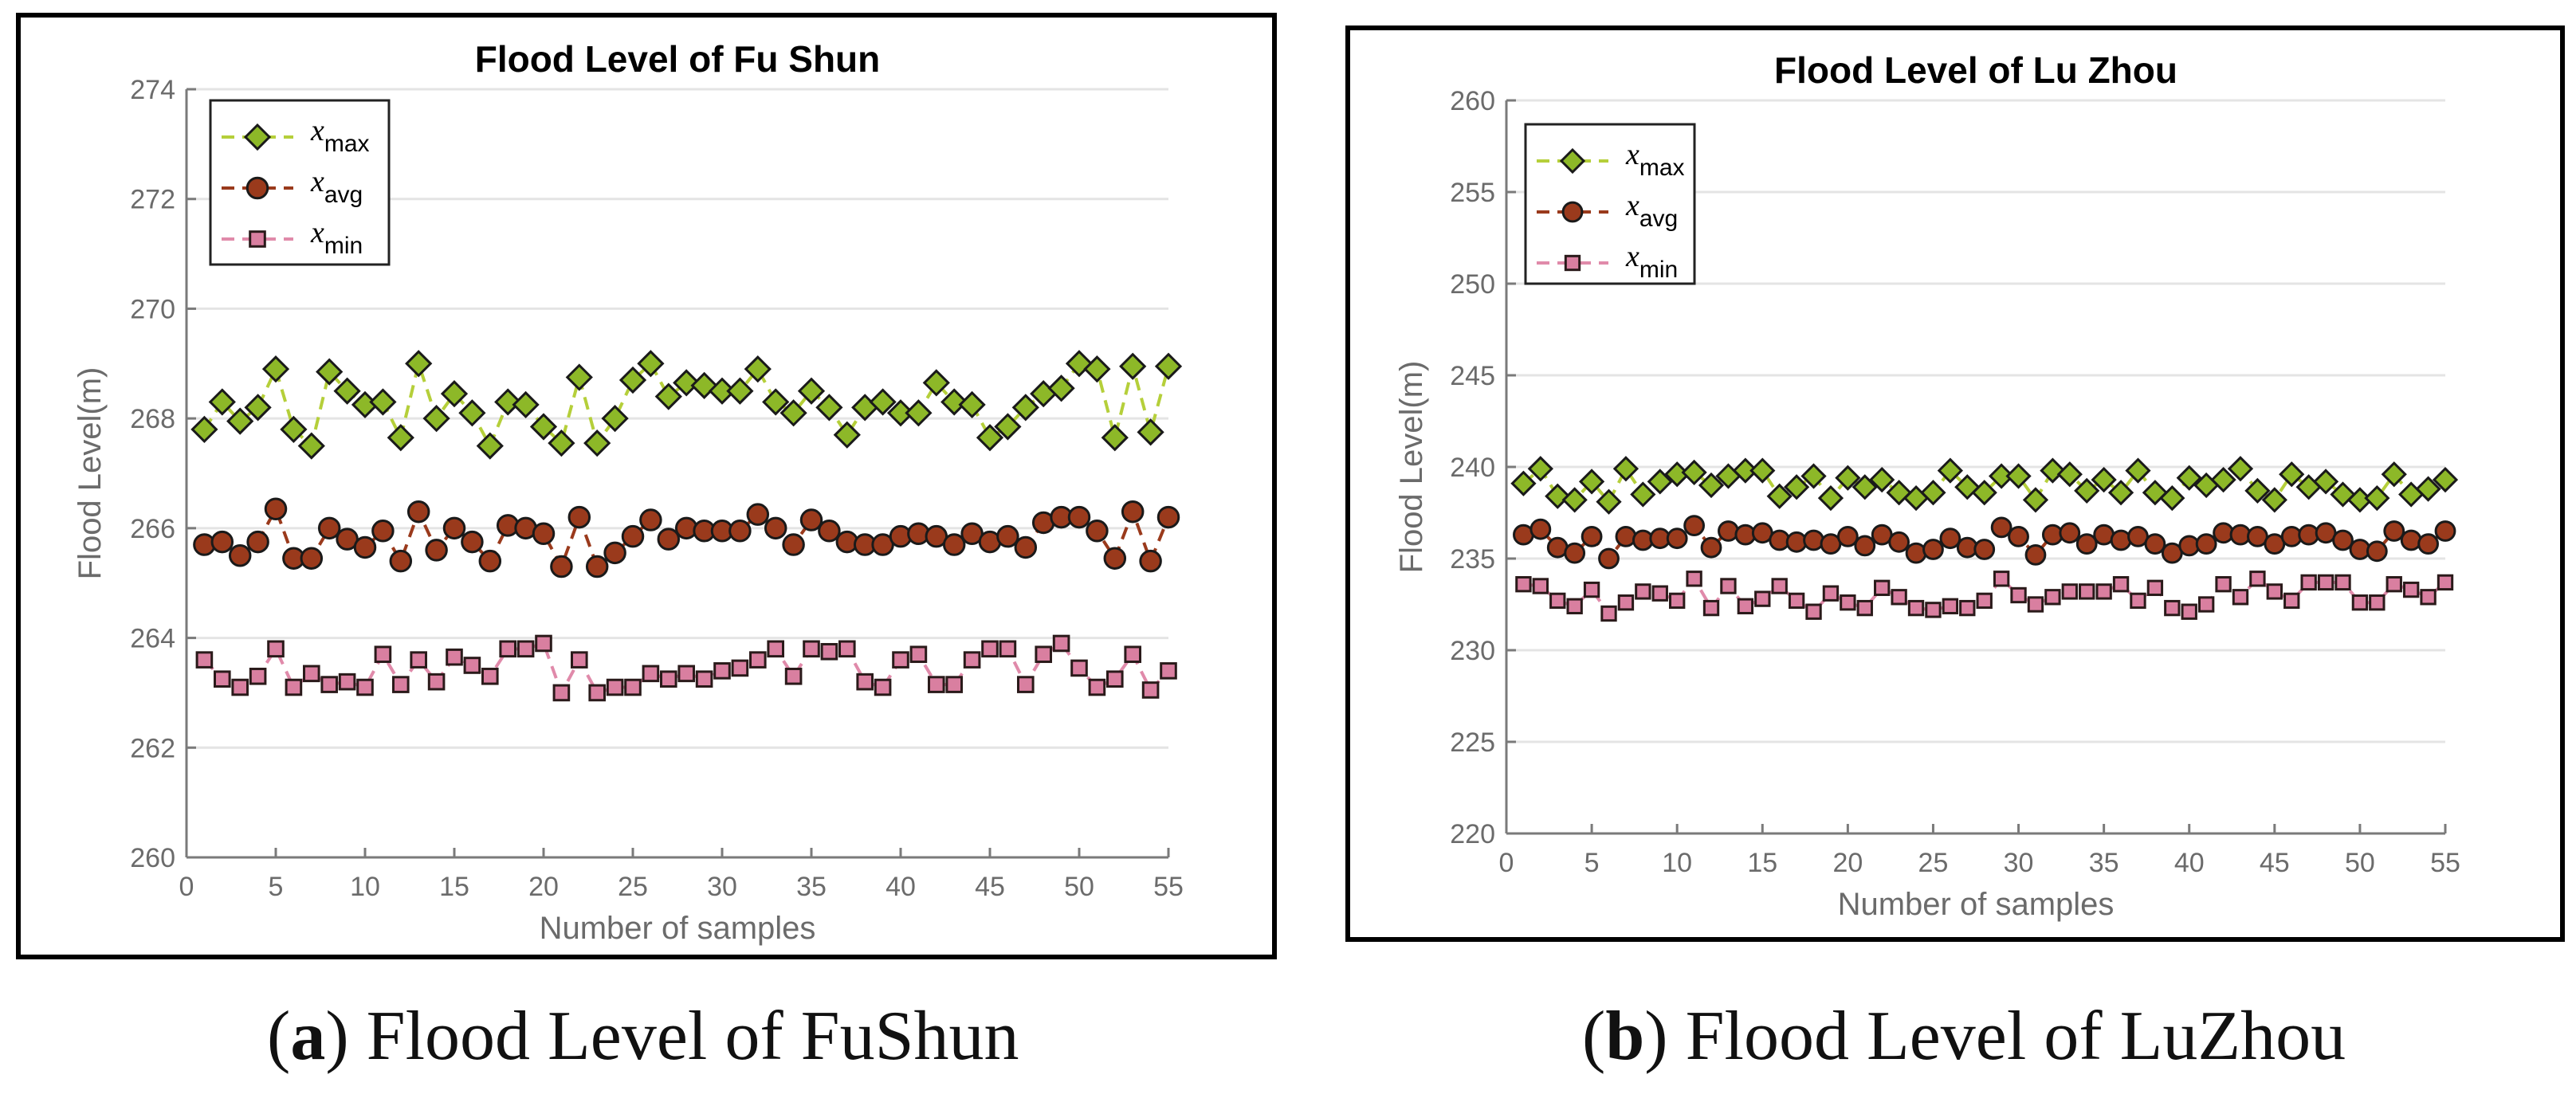 Image resolution: width=2576 pixels, height=1102 pixels. I want to click on fushun-x-tick-label: 0, so click(186, 887).